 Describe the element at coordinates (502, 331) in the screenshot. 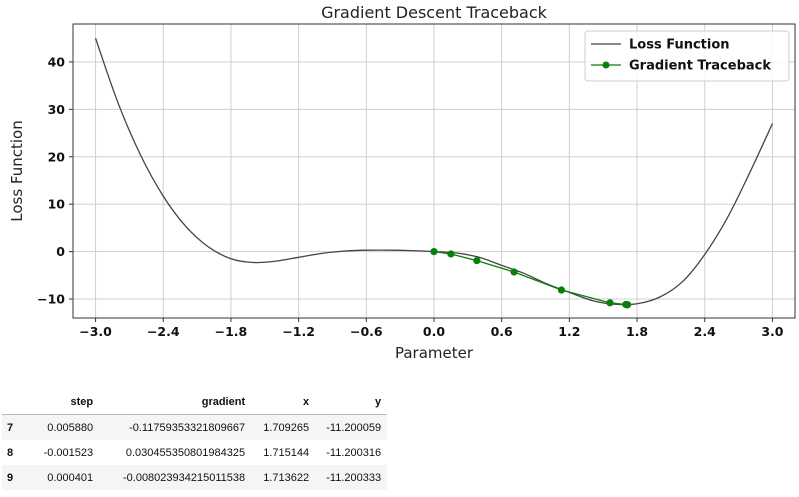

I see `x-tick-label: 0.6` at that location.